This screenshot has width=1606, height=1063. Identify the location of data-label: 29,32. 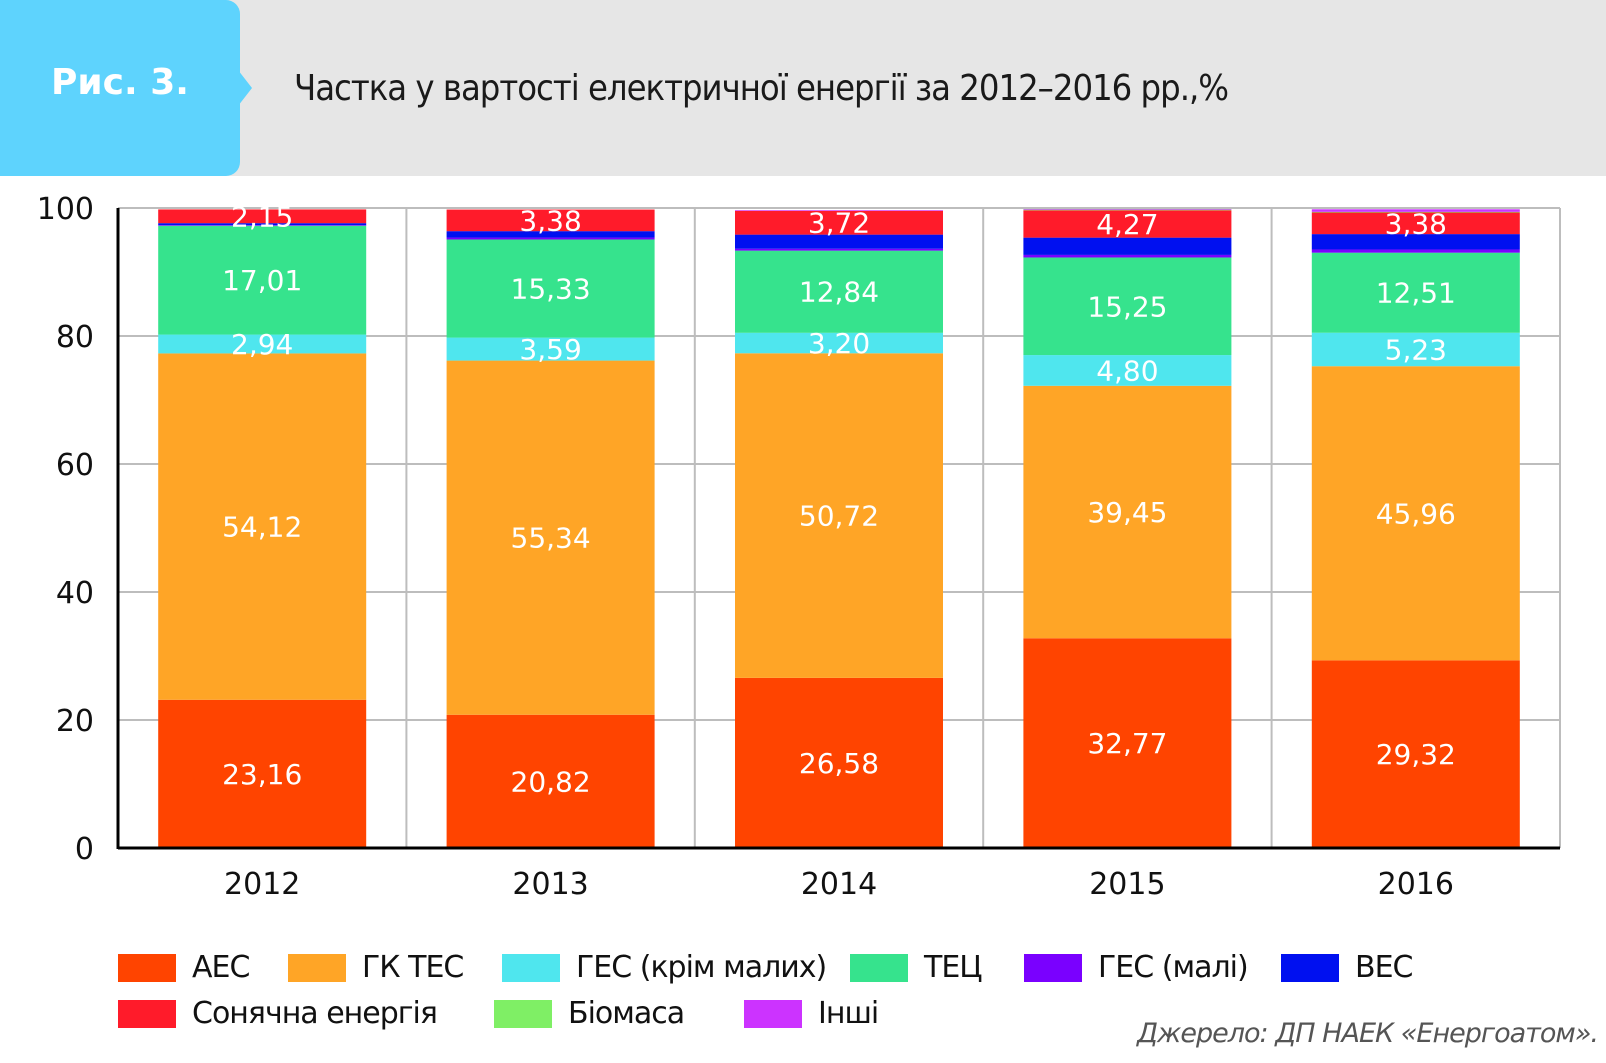
(1416, 754).